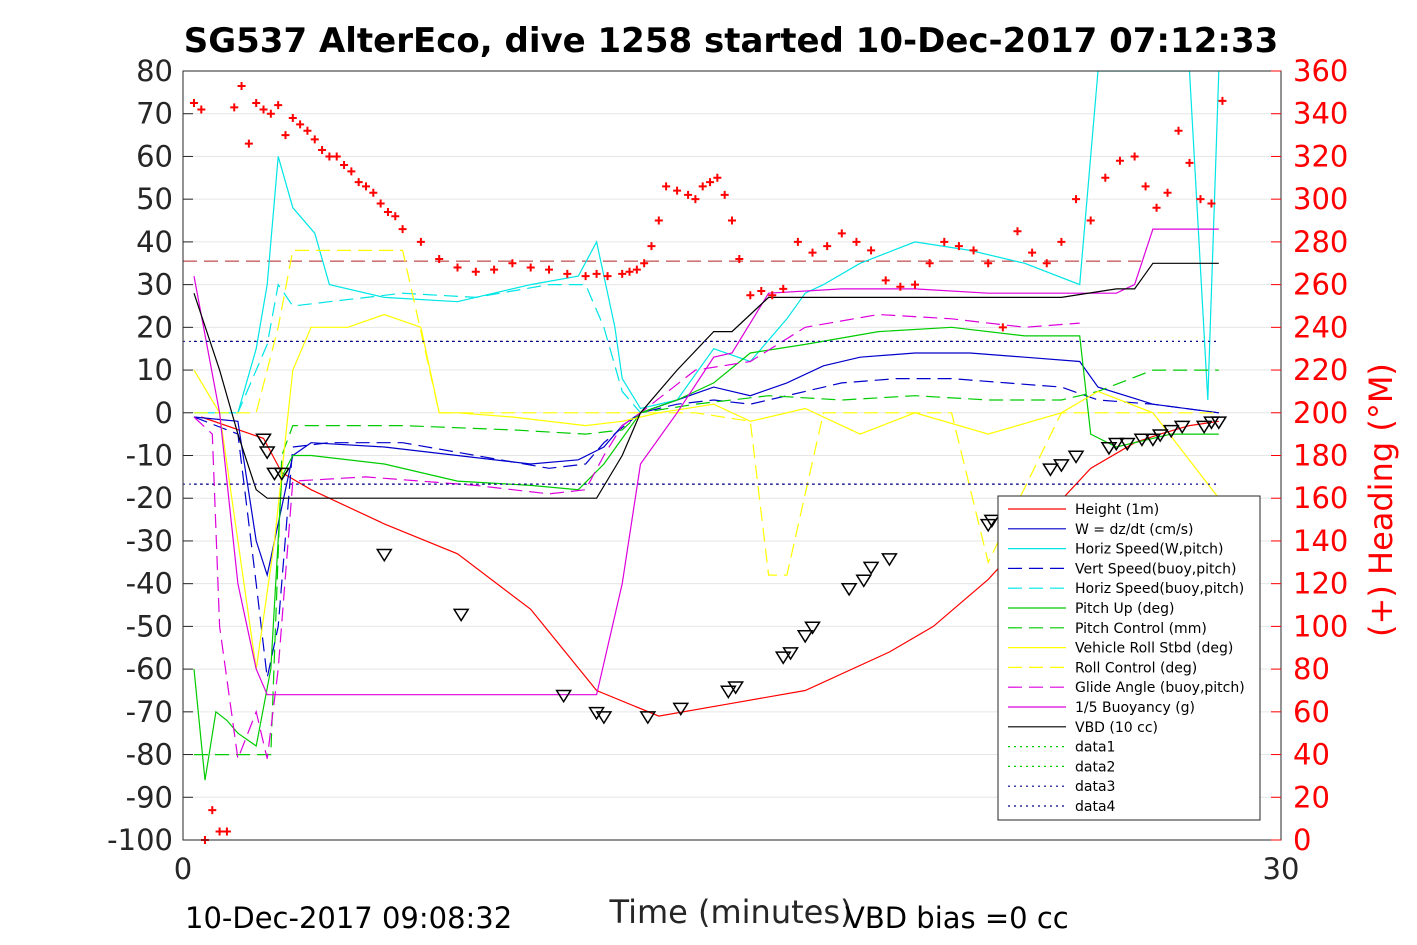  What do you see at coordinates (1160, 688) in the screenshot?
I see `legend-label: Glide Angle (buoy,pitch)` at bounding box center [1160, 688].